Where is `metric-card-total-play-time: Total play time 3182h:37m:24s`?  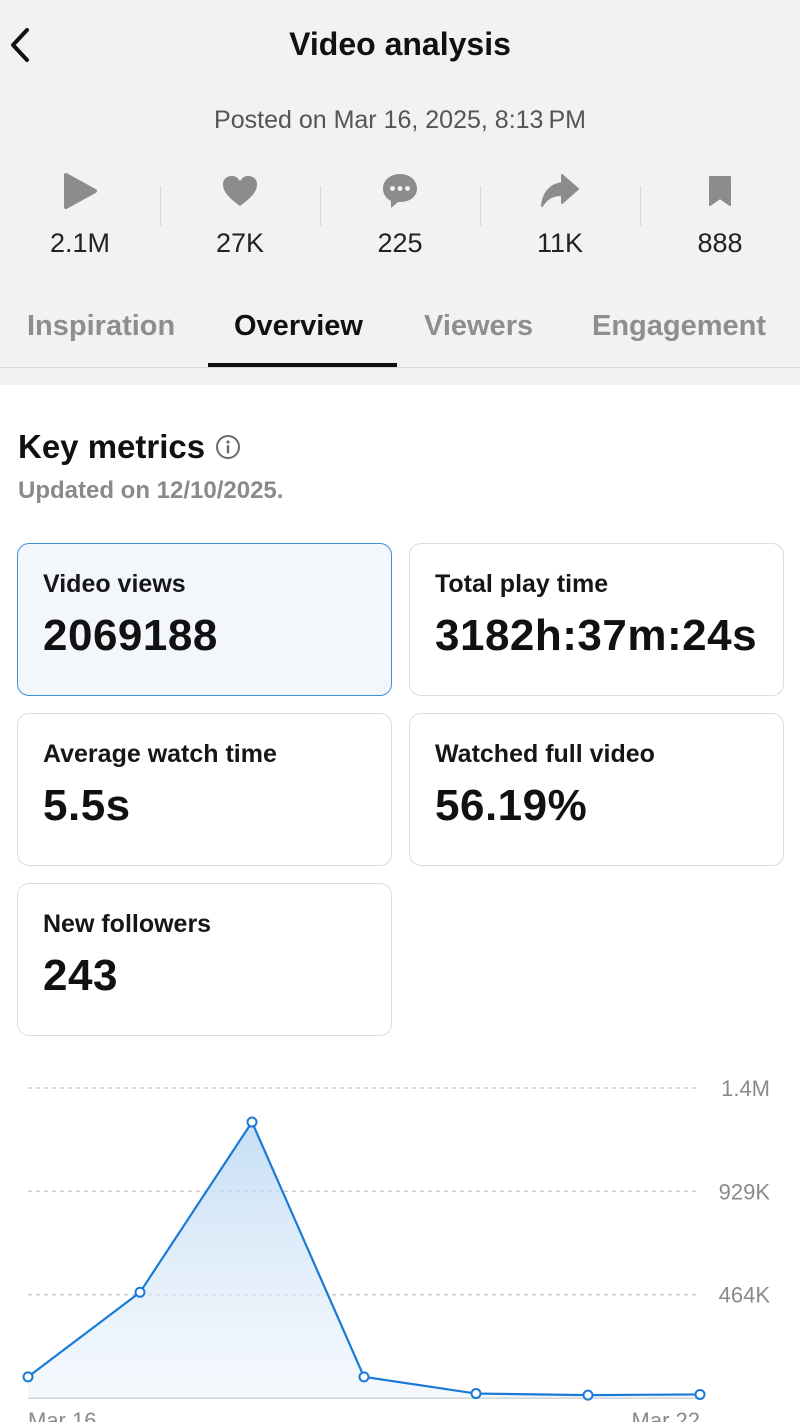
metric-card-total-play-time: Total play time 3182h:37m:24s is located at coordinates (596, 619).